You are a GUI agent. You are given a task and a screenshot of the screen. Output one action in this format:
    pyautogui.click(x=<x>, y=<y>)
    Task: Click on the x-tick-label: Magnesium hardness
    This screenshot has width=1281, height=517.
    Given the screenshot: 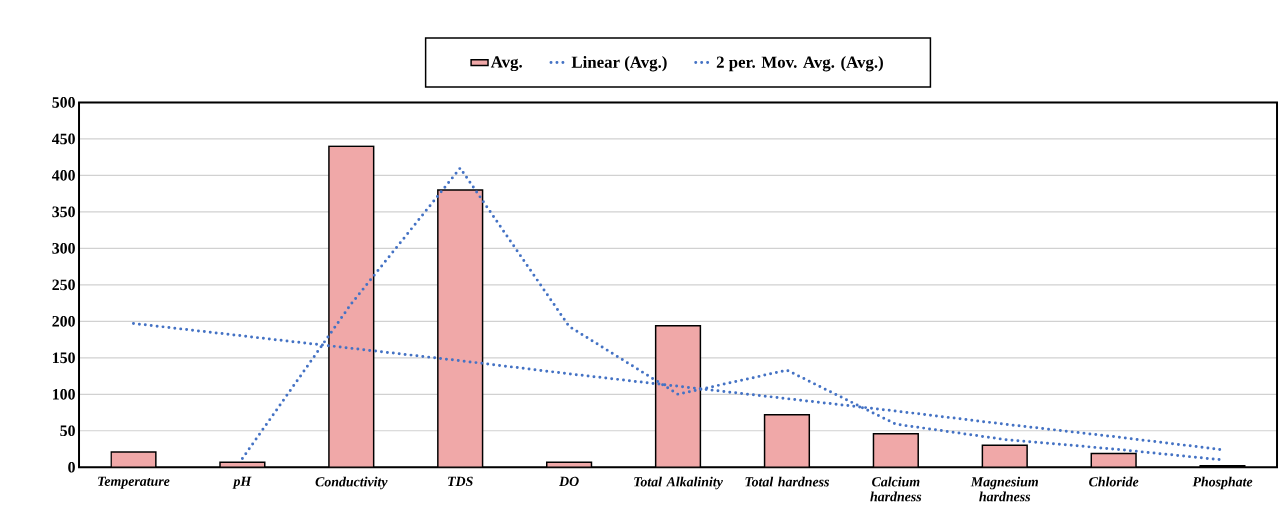 What is the action you would take?
    pyautogui.click(x=1004, y=489)
    